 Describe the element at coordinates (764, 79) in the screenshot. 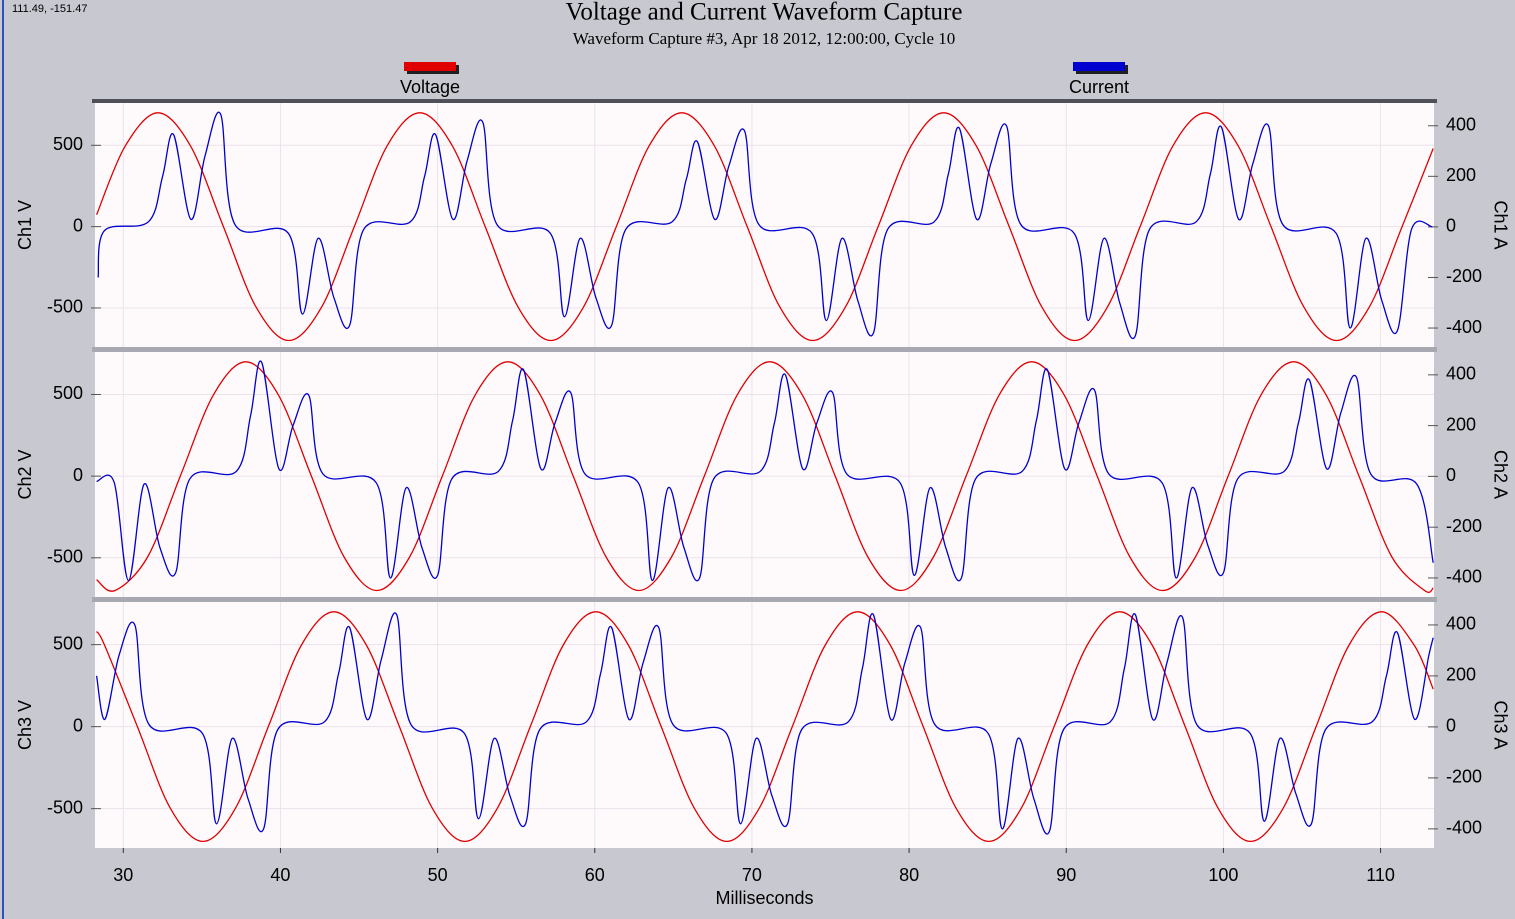

I see `legend: Voltage Current` at that location.